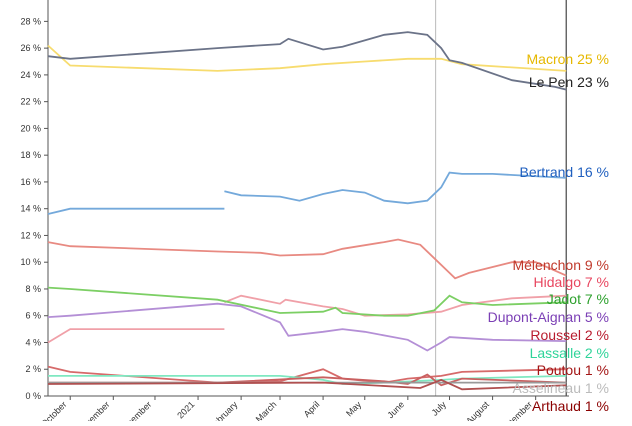 This screenshot has height=426, width=632. I want to click on y-tick-label: 20 %, so click(30, 128).